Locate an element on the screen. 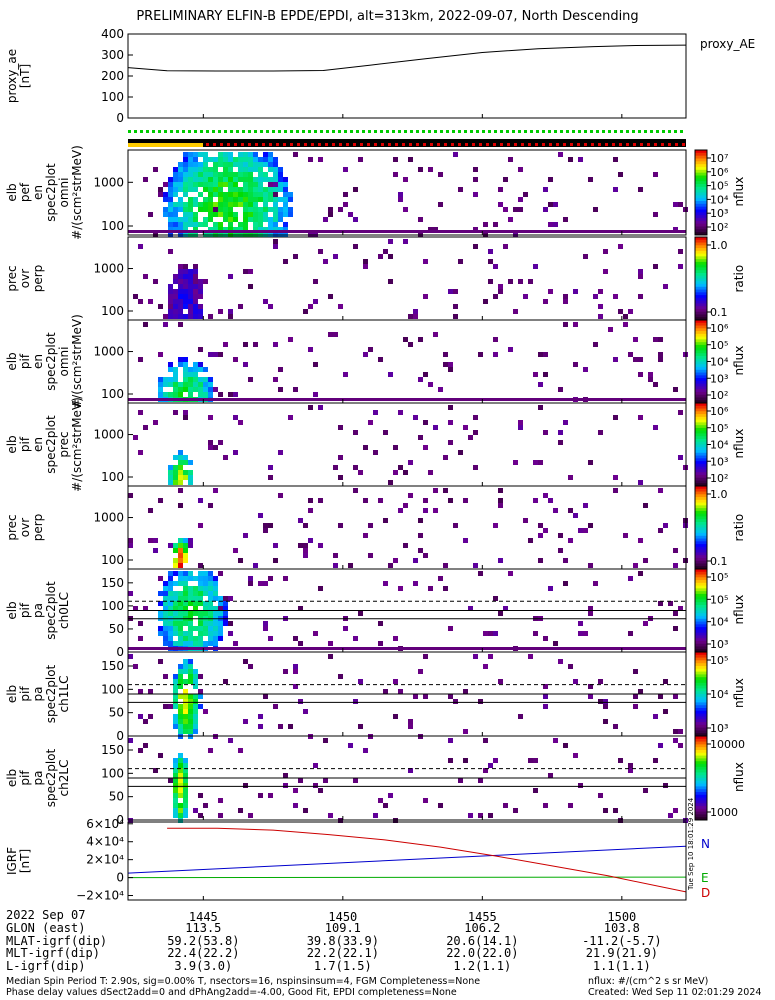 Image resolution: width=775 pixels, height=1000 pixels. ylabel-line: pa is located at coordinates (38, 610).